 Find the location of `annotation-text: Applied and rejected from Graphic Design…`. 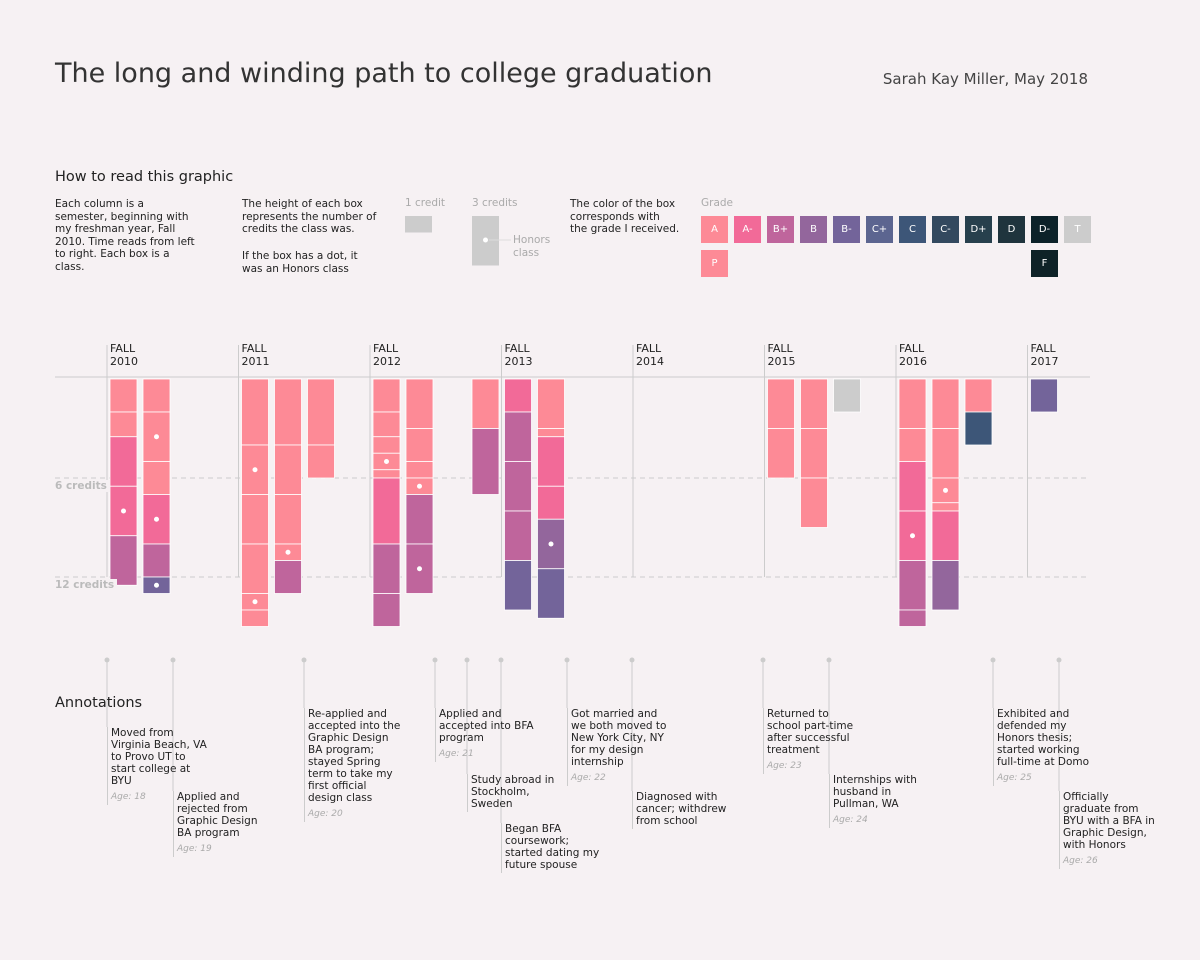

annotation-text: Applied and rejected from Graphic Design… is located at coordinates (217, 815).